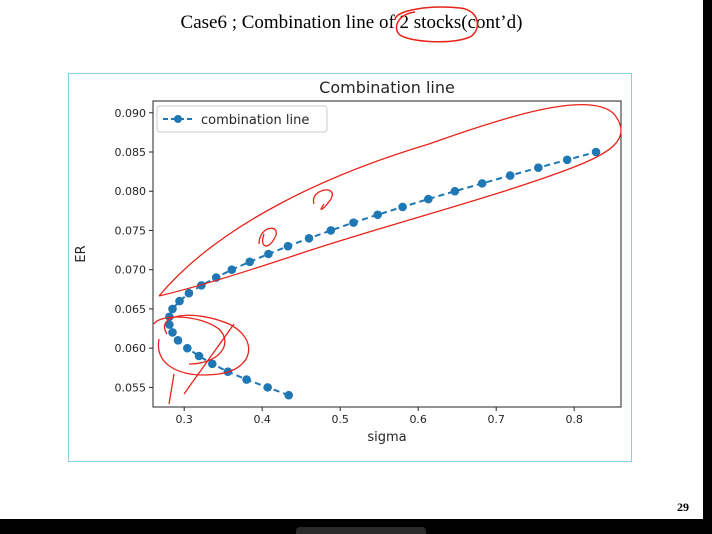  I want to click on y-tick-label: 0.075, so click(131, 230).